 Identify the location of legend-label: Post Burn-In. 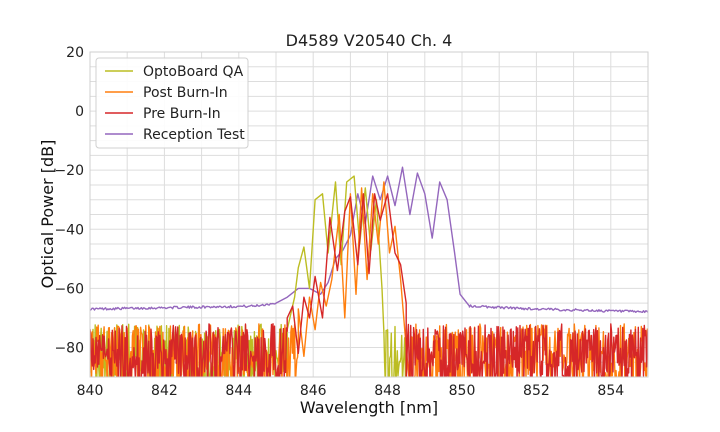
(185, 93).